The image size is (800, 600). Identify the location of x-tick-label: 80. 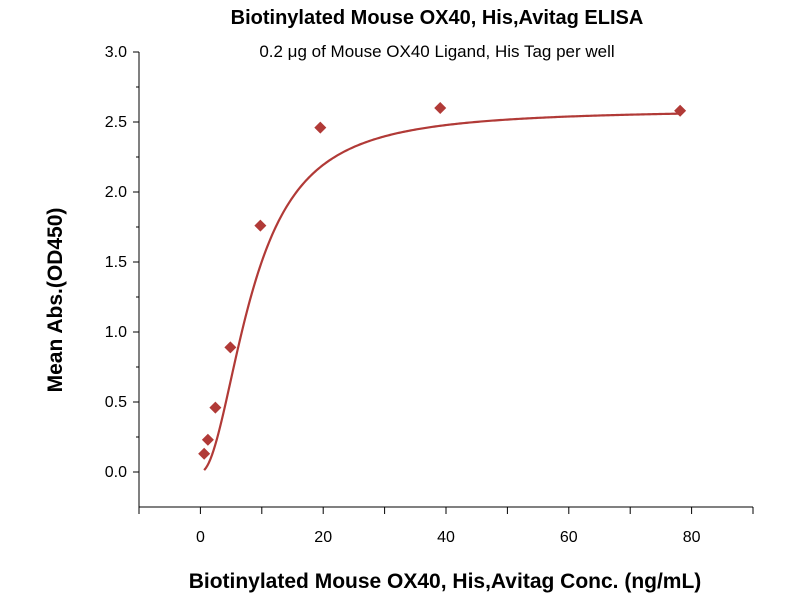
(692, 537).